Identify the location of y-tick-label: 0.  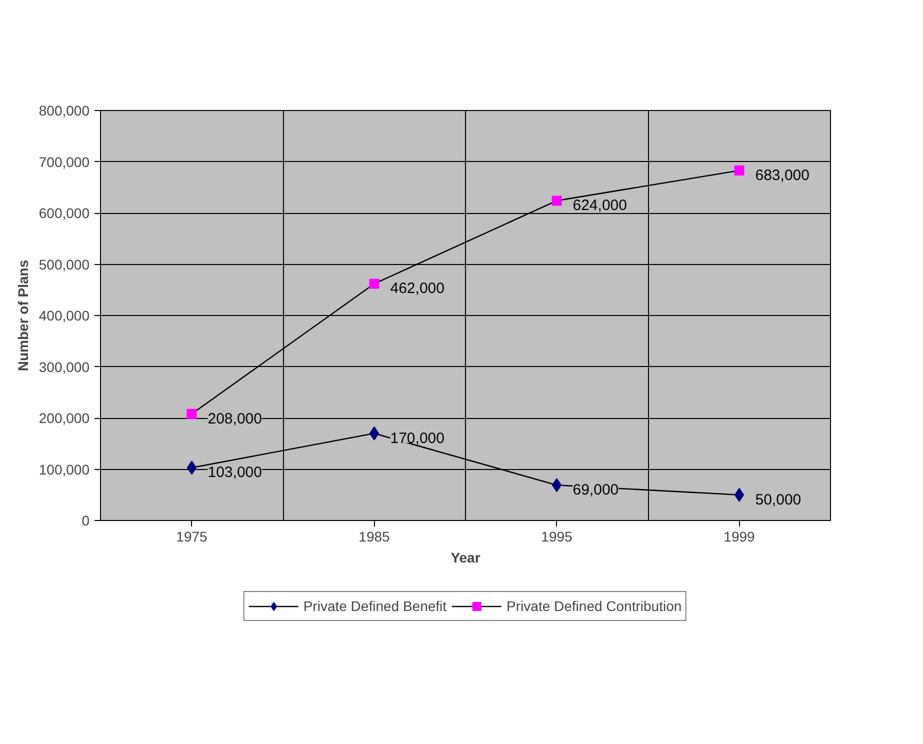
(86, 520).